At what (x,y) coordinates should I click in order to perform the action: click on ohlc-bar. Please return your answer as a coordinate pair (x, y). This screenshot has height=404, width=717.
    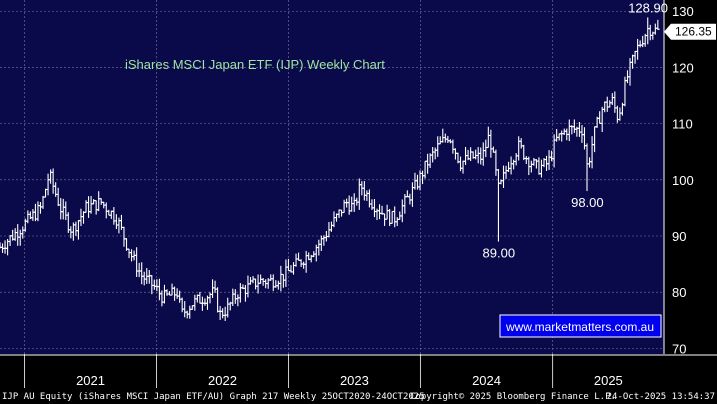
    Looking at the image, I should click on (658, 25).